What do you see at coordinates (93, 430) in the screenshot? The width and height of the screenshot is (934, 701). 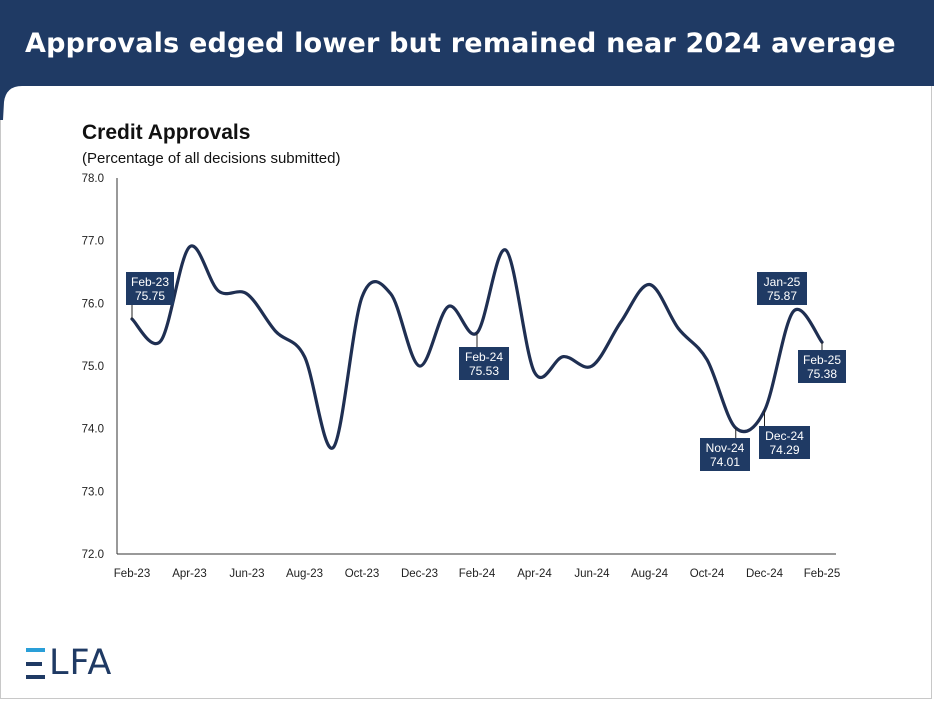 I see `y-tick-label: 74.0` at bounding box center [93, 430].